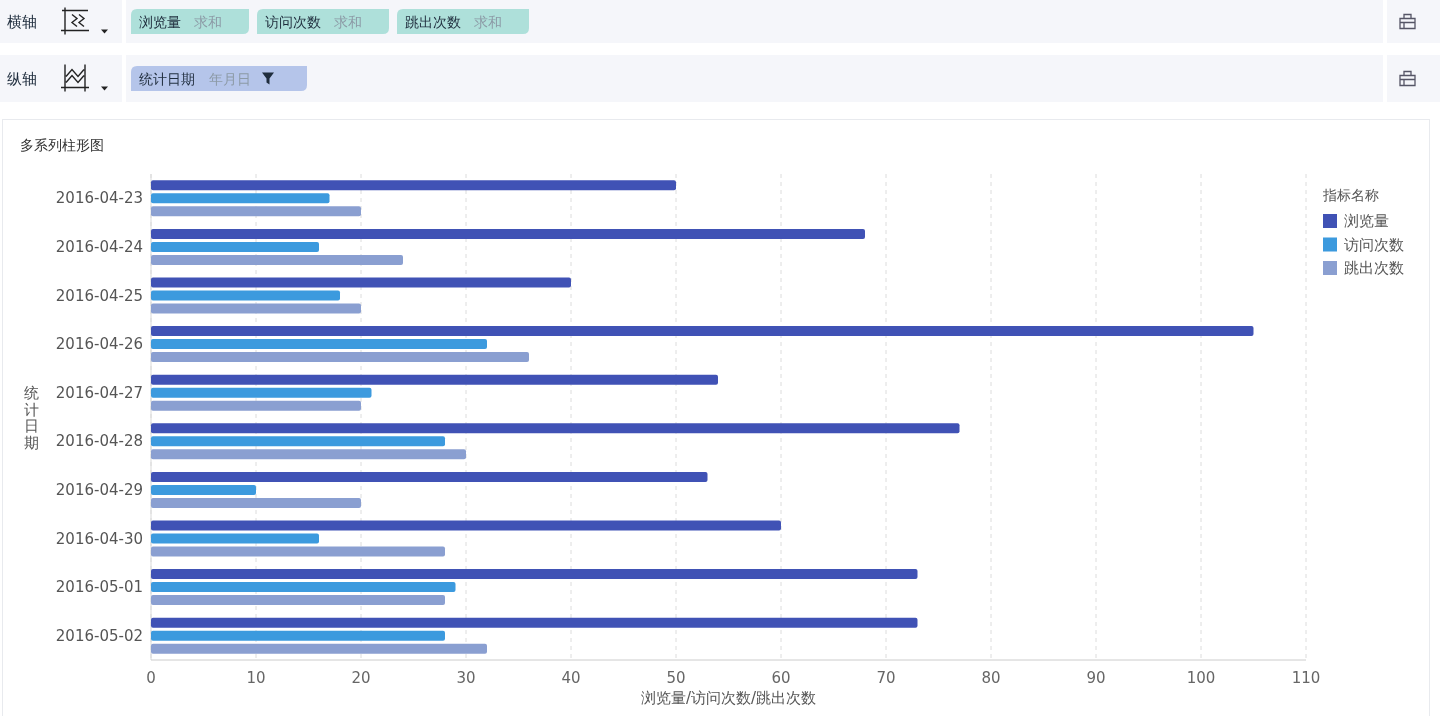 The width and height of the screenshot is (1440, 716). What do you see at coordinates (1096, 678) in the screenshot?
I see `x-tick-label: 90` at bounding box center [1096, 678].